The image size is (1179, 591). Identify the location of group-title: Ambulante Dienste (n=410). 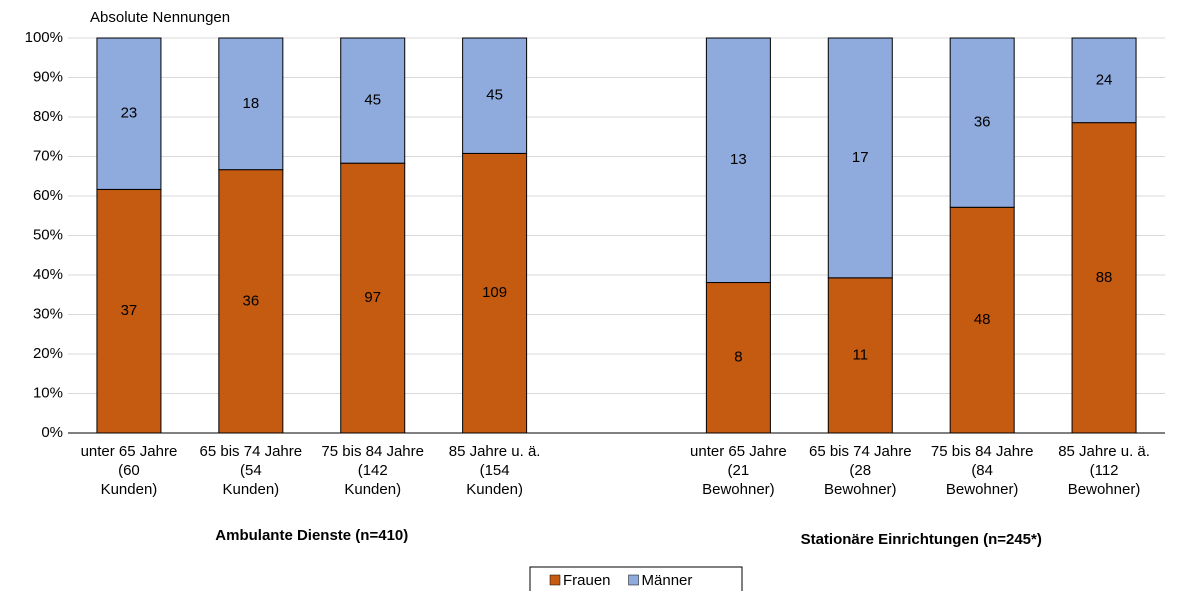
(311, 535).